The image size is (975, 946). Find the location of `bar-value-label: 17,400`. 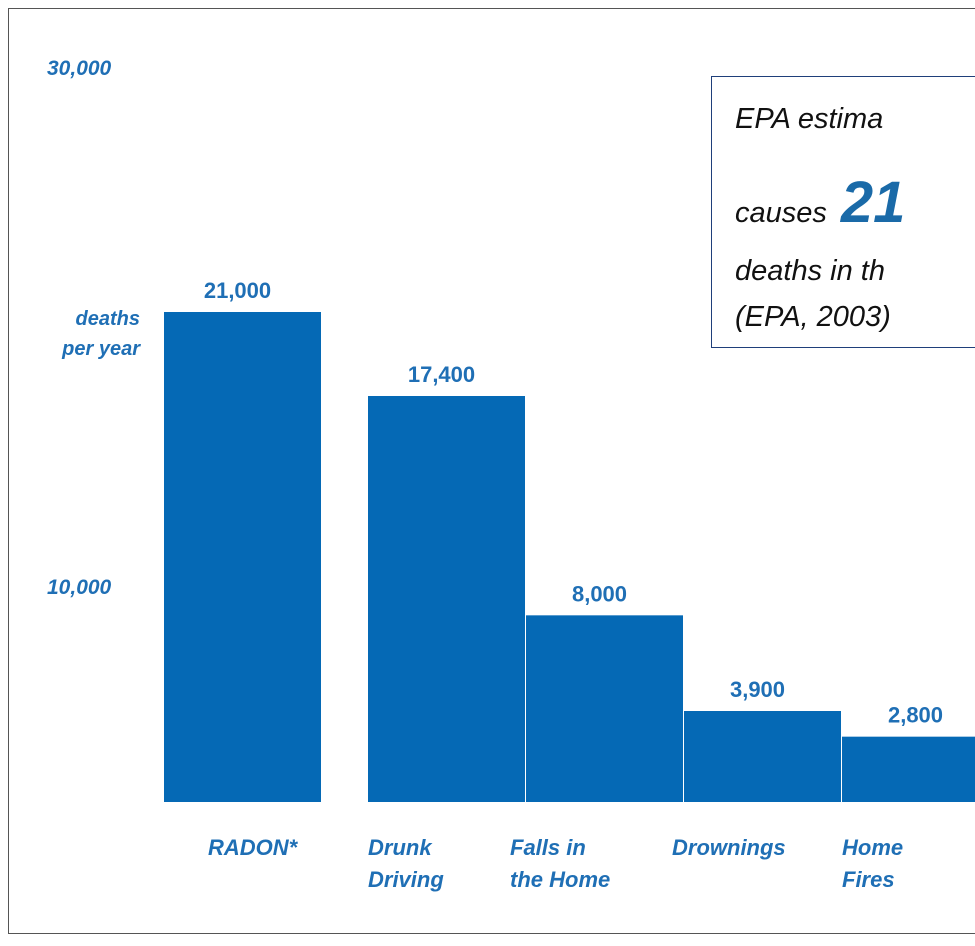

bar-value-label: 17,400 is located at coordinates (441, 374).